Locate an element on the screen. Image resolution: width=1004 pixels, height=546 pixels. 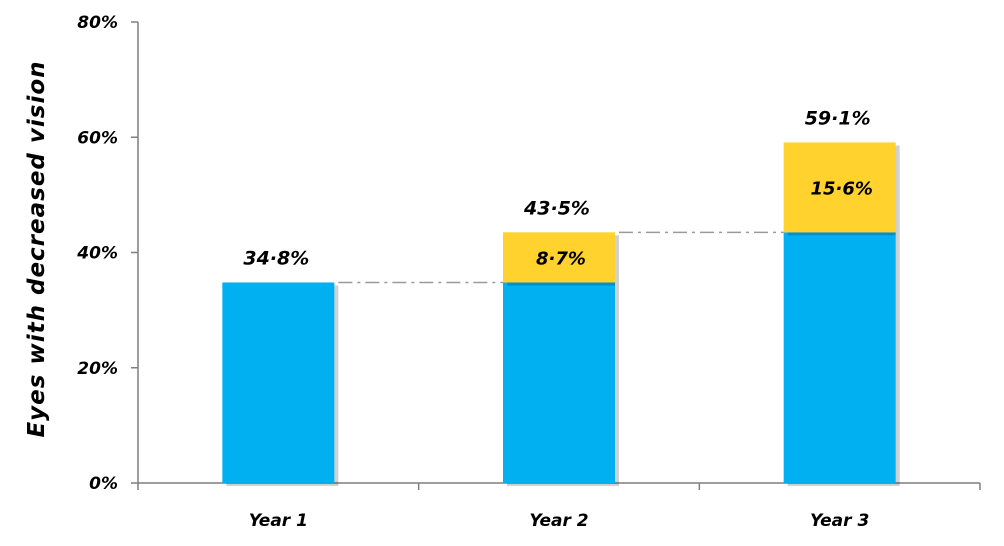
x-tick-label: Year 2 is located at coordinates (558, 521).